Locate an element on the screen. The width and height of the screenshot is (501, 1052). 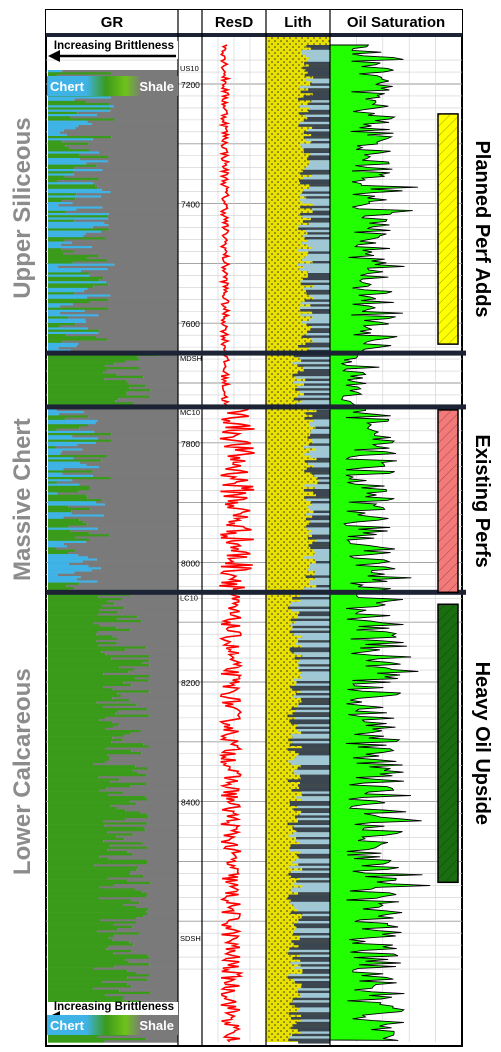
formation-top-label: US10 is located at coordinates (189, 68).